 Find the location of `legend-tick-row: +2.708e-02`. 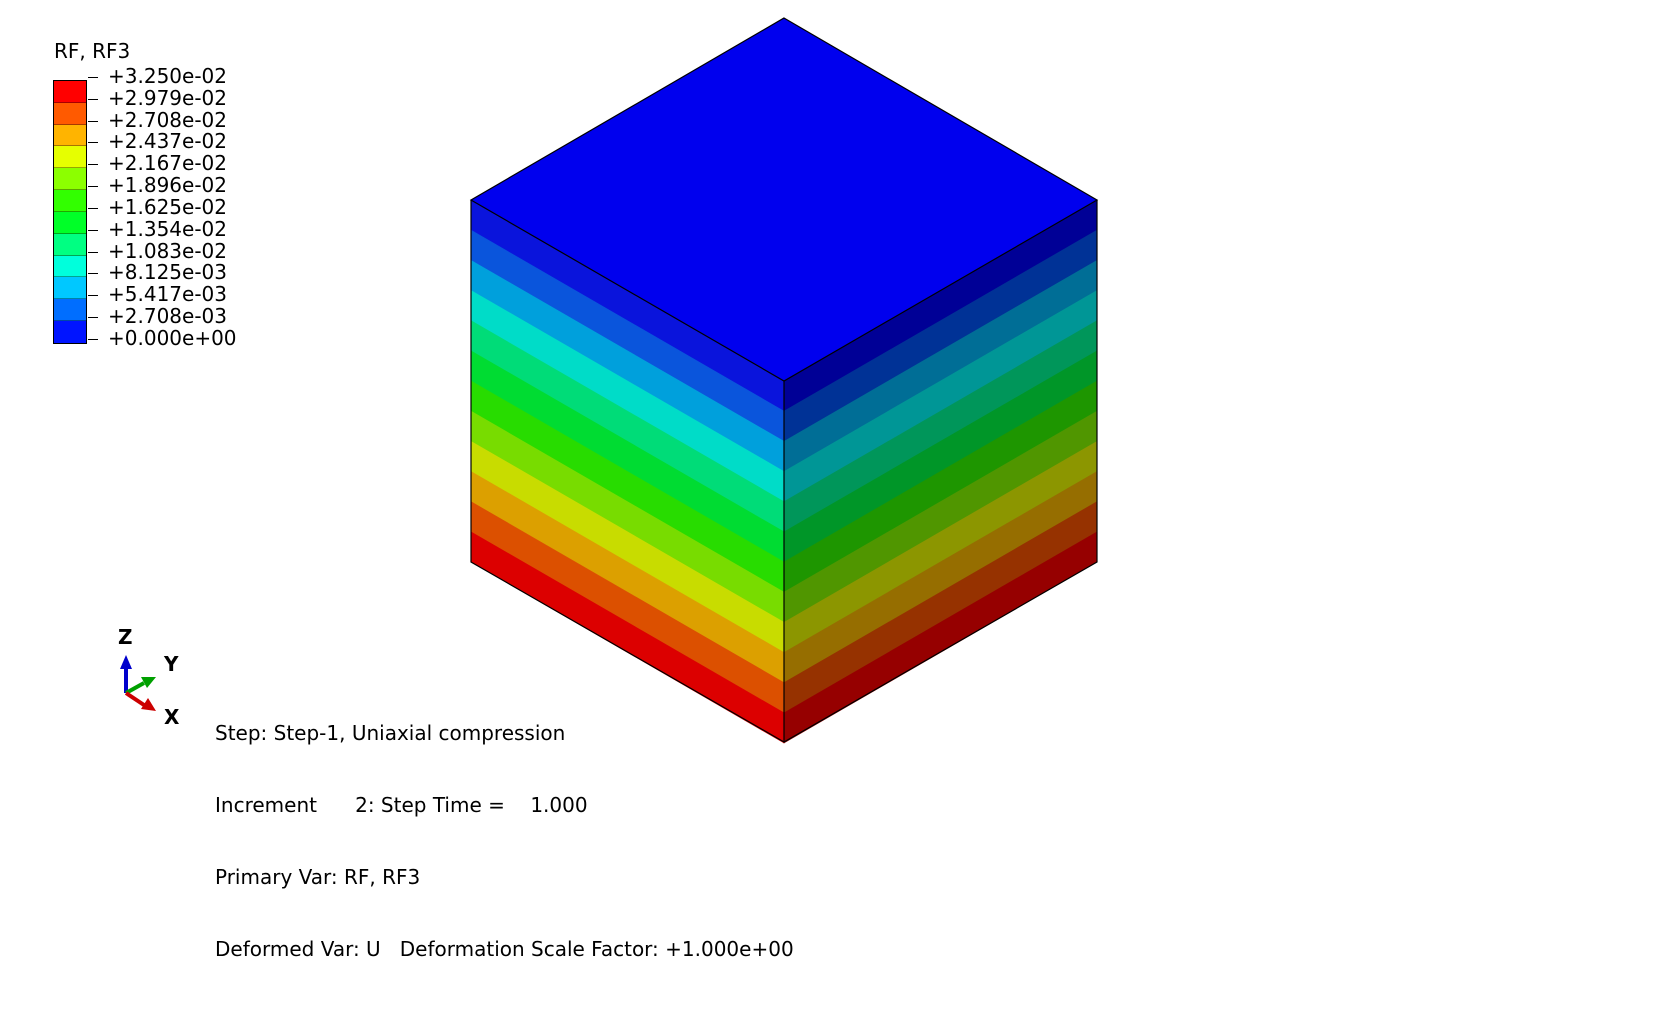

legend-tick-row: +2.708e-02 is located at coordinates (198, 119).